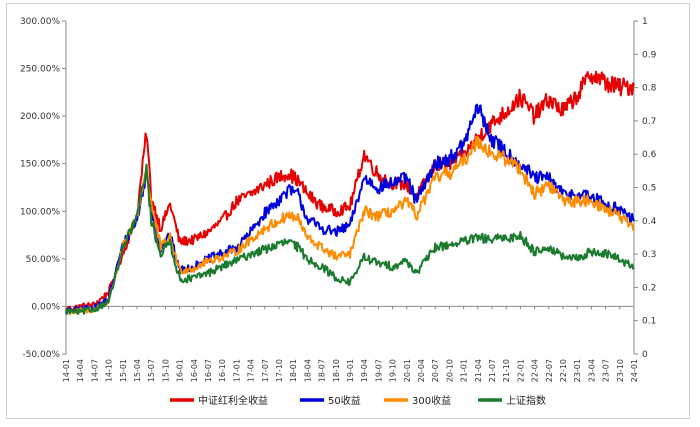 This screenshot has width=700, height=427. I want to click on x-tick-label: 16-01, so click(180, 370).